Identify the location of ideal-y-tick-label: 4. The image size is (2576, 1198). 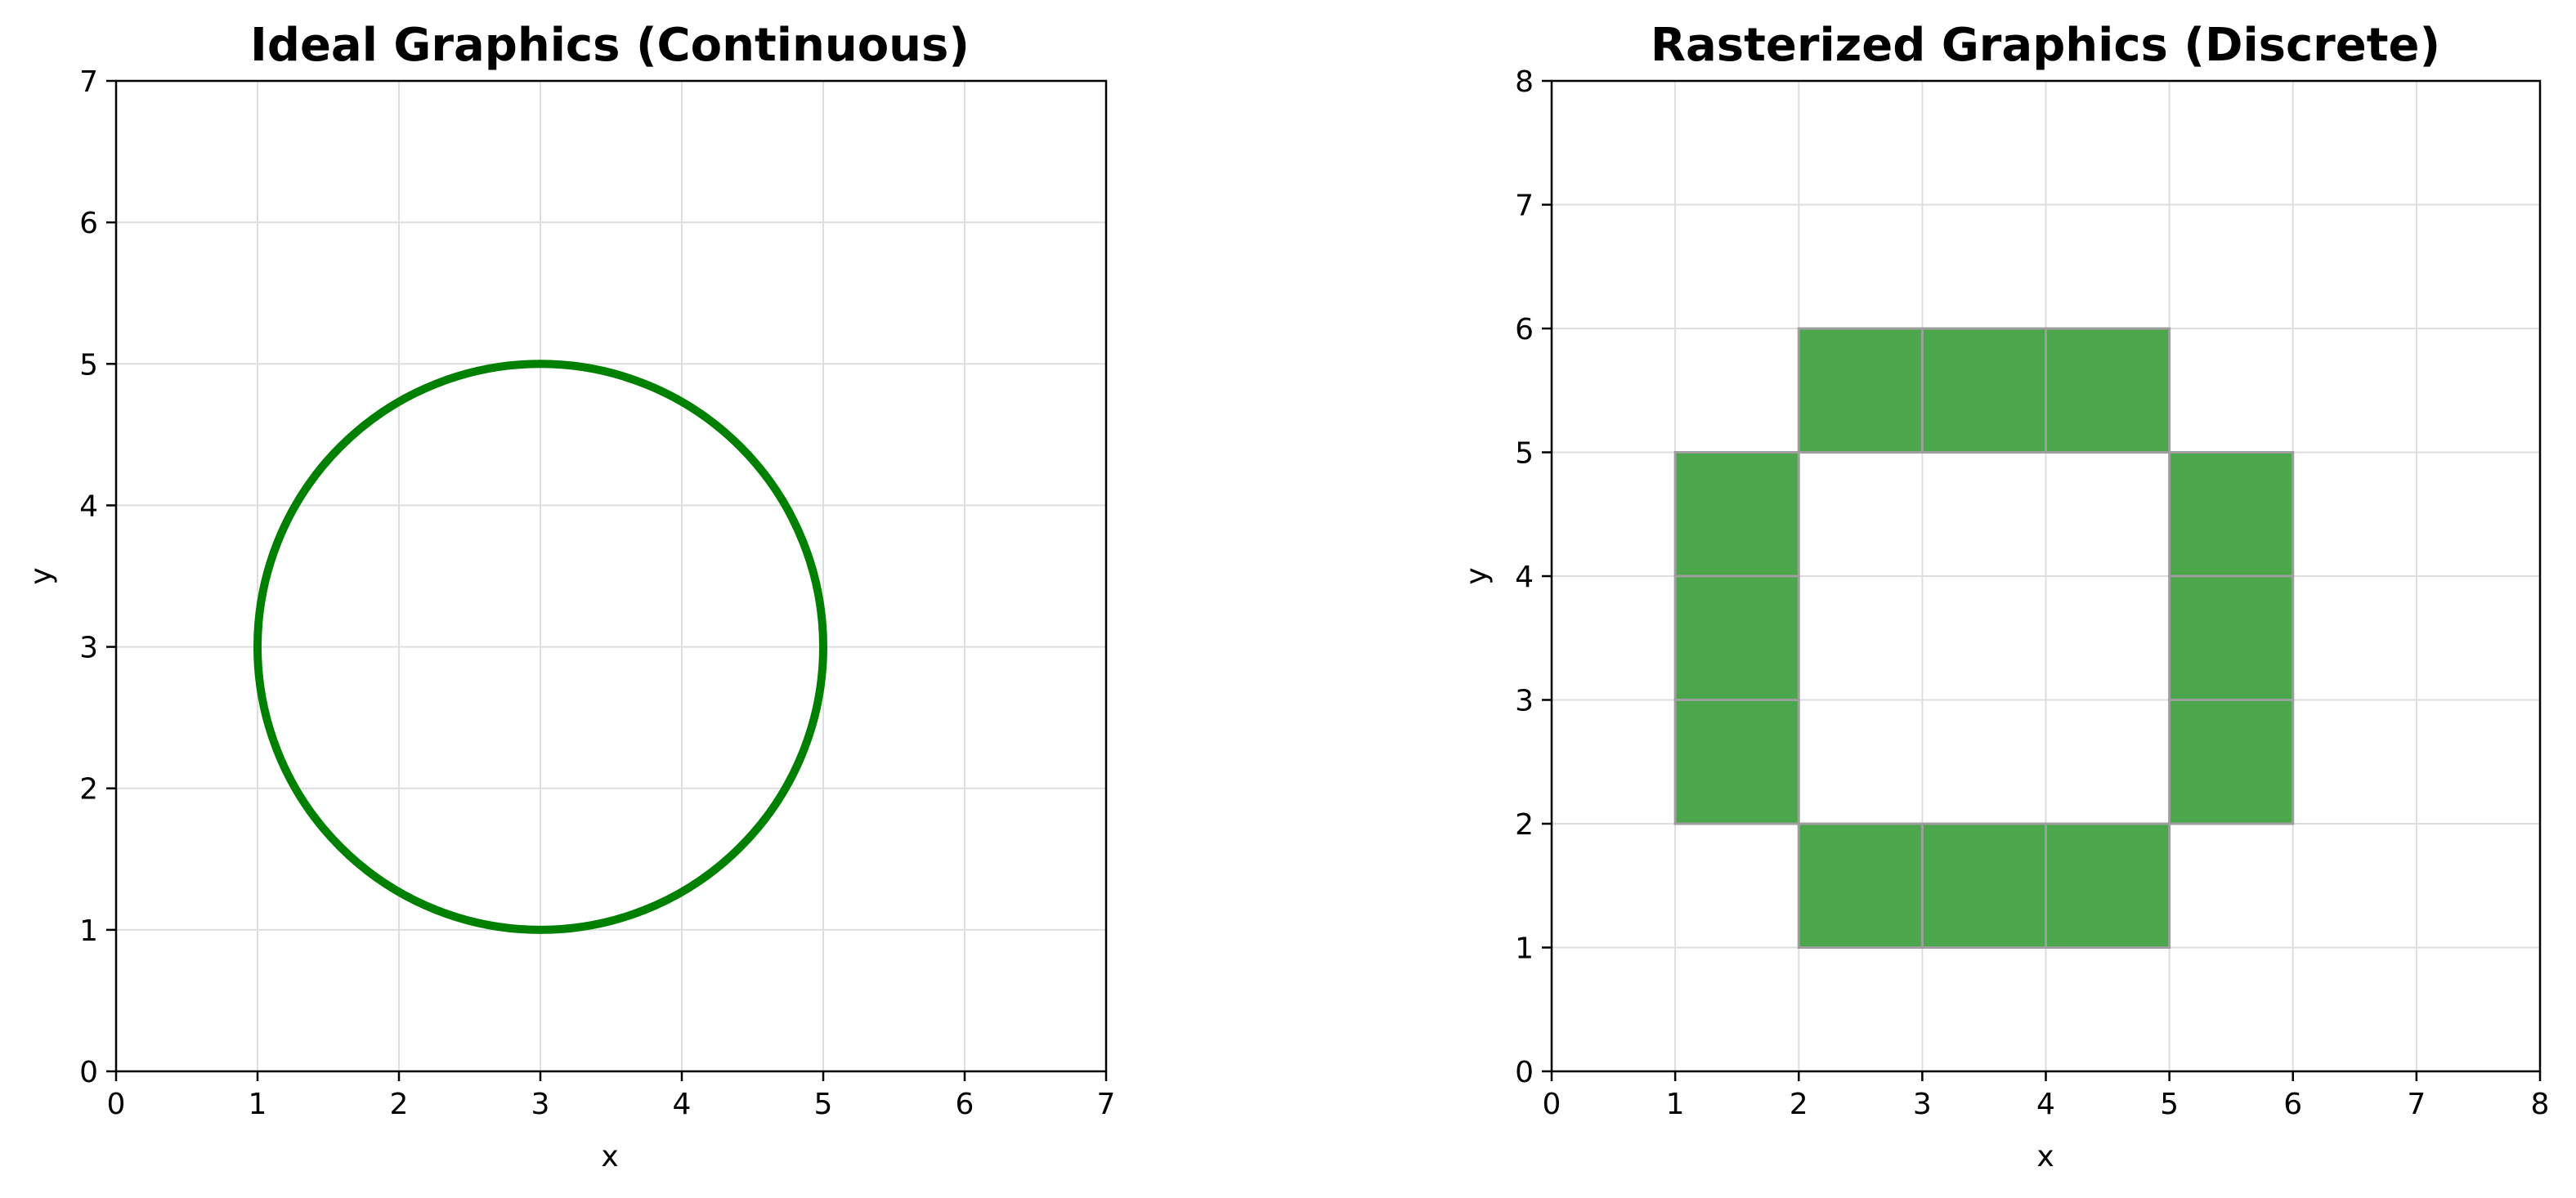
(88, 506).